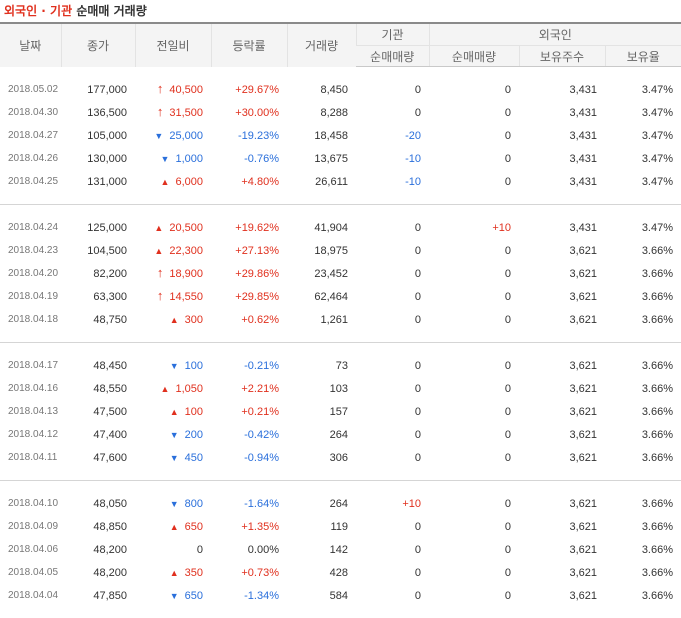 The width and height of the screenshot is (681, 618). I want to click on cell-inst-net-value: -10, so click(413, 159).